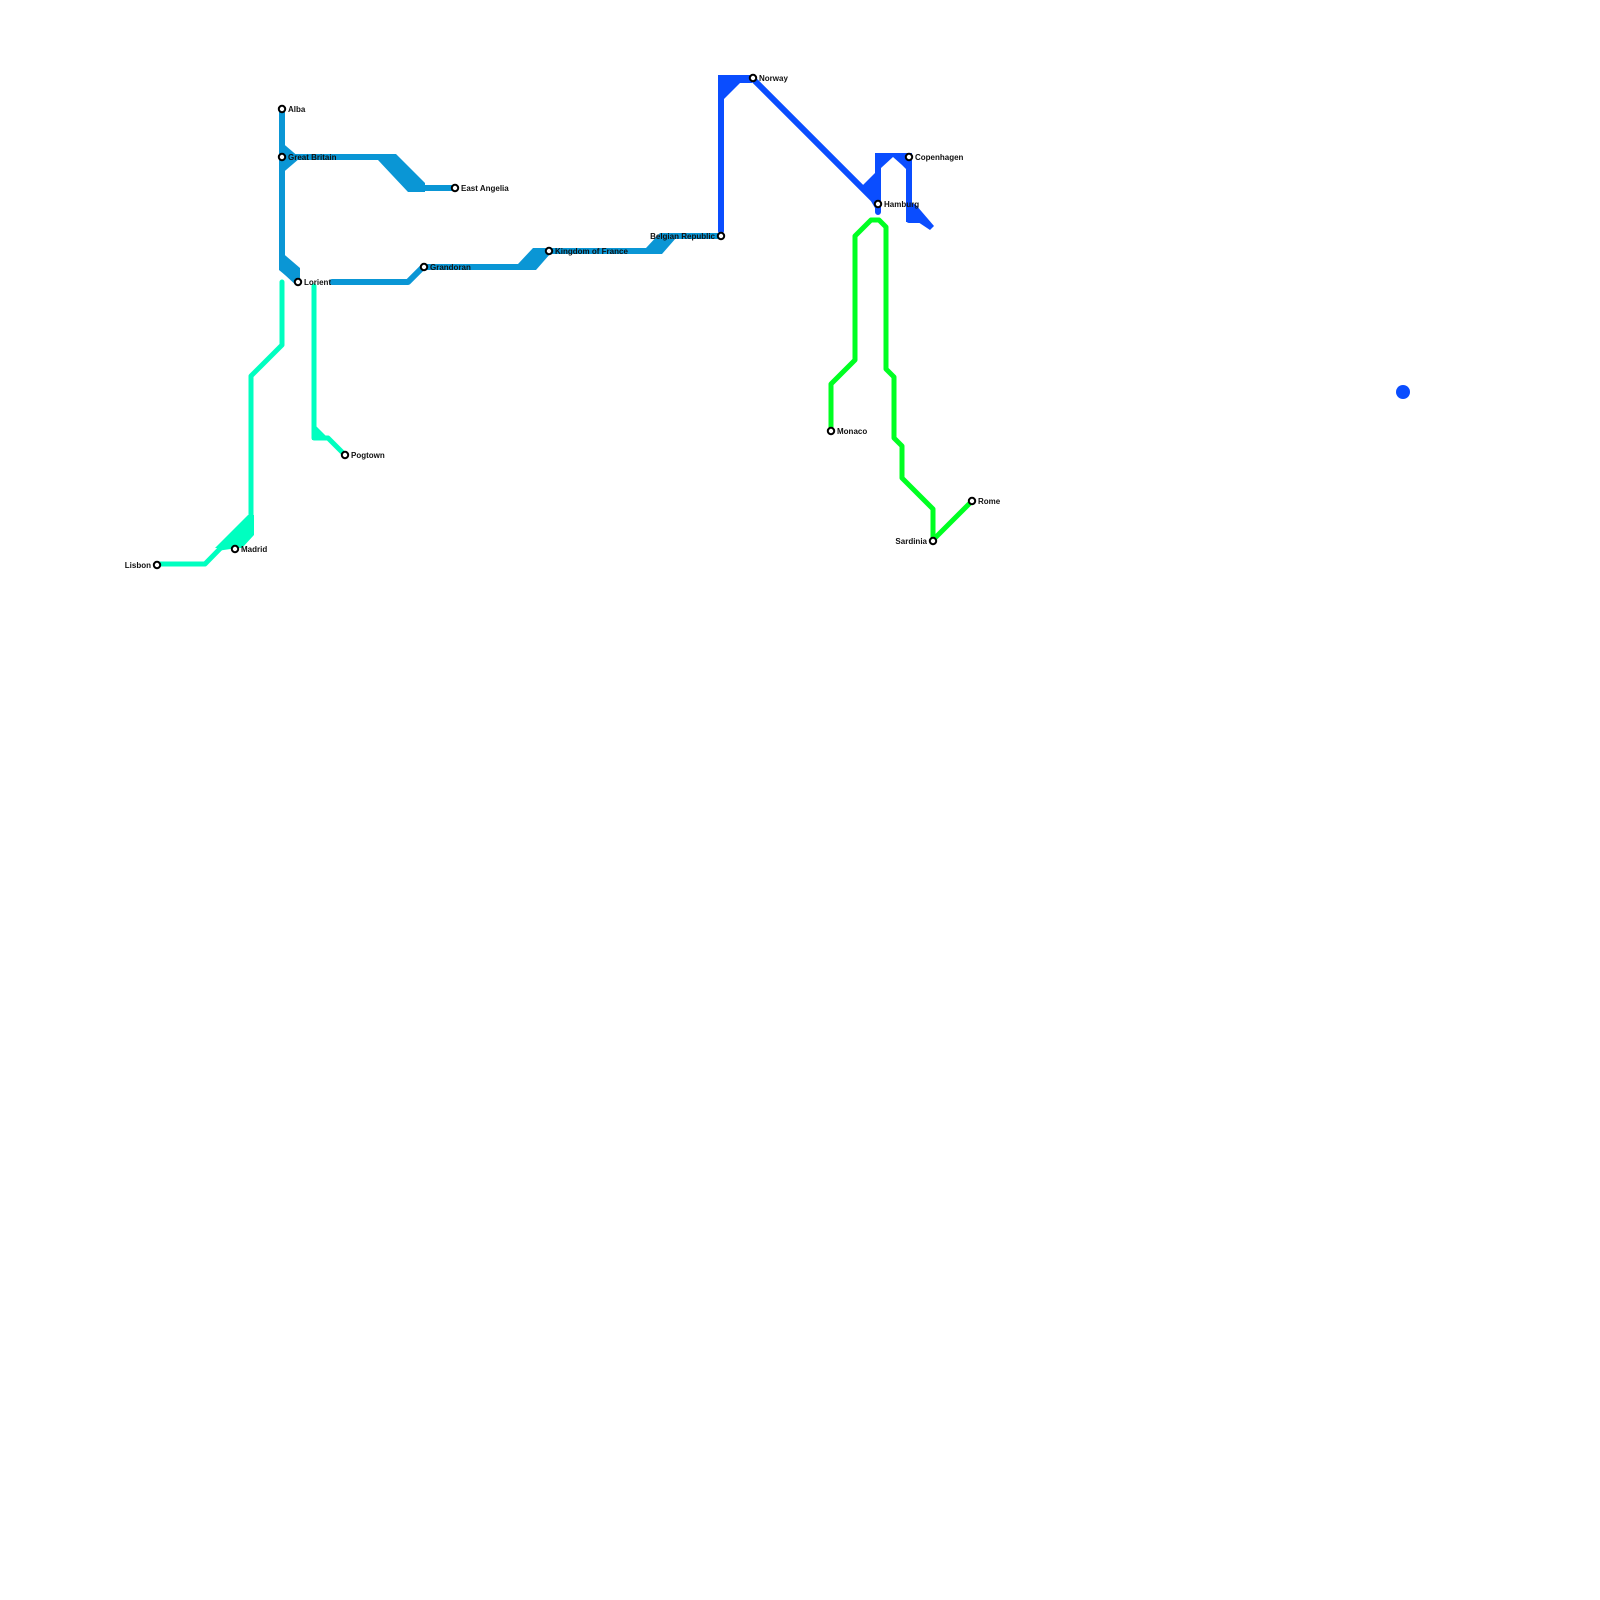  Describe the element at coordinates (901, 380) in the screenshot. I see `south-line` at that location.